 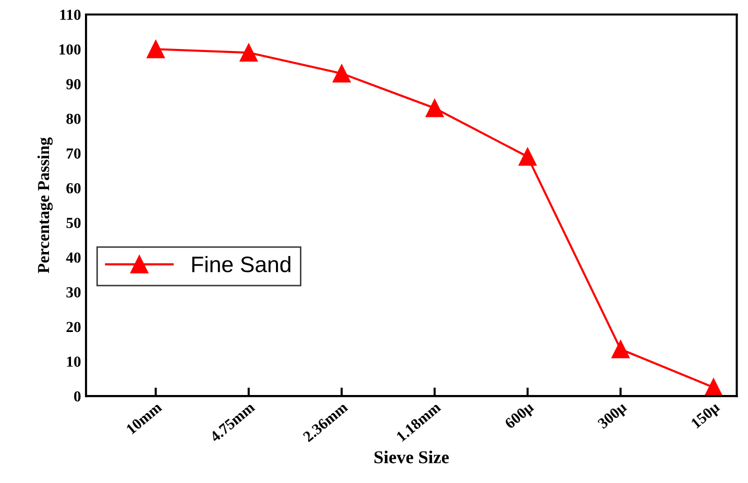 What do you see at coordinates (73, 84) in the screenshot?
I see `y-tick-label: 90` at bounding box center [73, 84].